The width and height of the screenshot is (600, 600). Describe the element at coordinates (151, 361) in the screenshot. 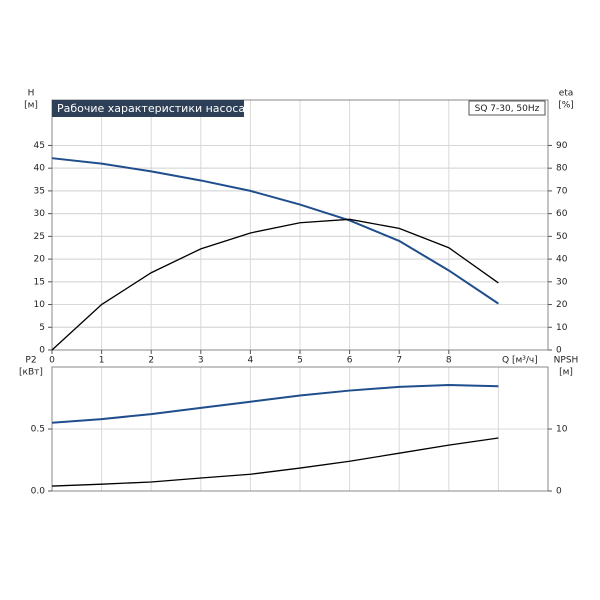

I see `x-tick-label: 2` at that location.